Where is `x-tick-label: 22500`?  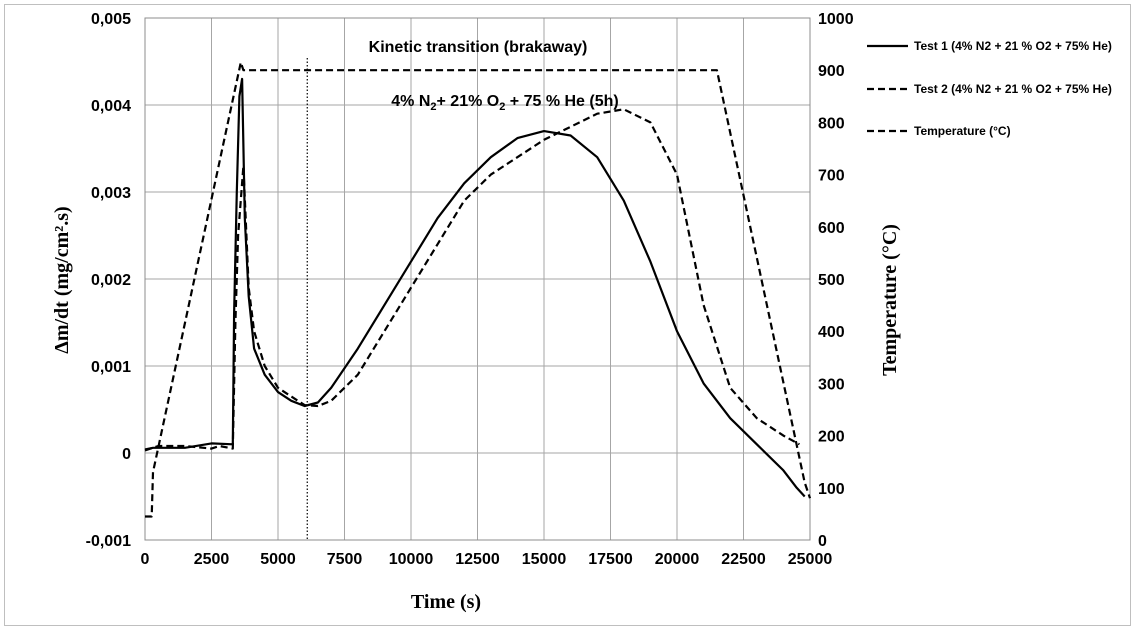
x-tick-label: 22500 is located at coordinates (743, 559).